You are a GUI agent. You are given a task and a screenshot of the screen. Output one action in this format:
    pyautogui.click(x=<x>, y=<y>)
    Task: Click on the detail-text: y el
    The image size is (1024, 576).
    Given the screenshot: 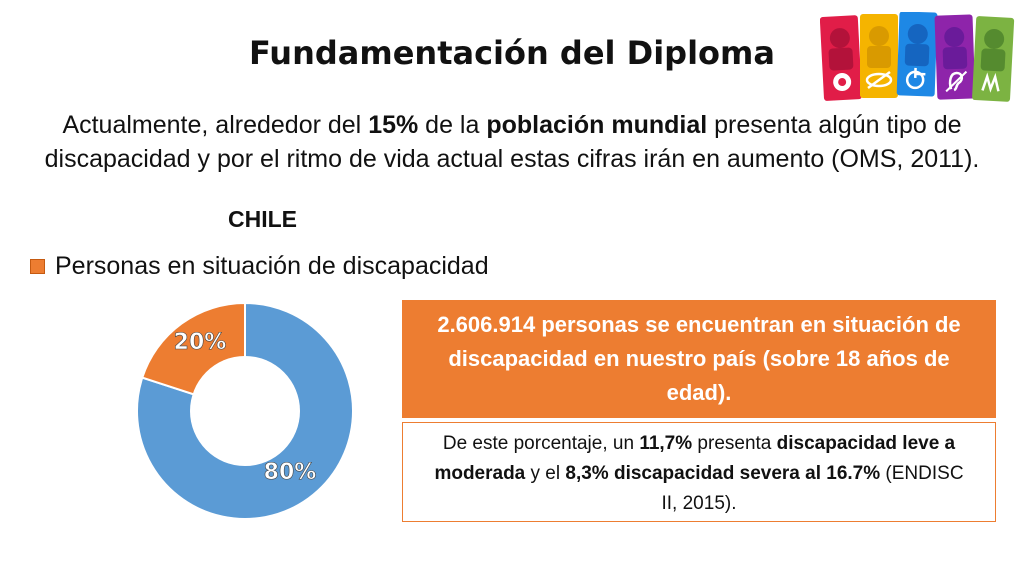 What is the action you would take?
    pyautogui.click(x=545, y=473)
    